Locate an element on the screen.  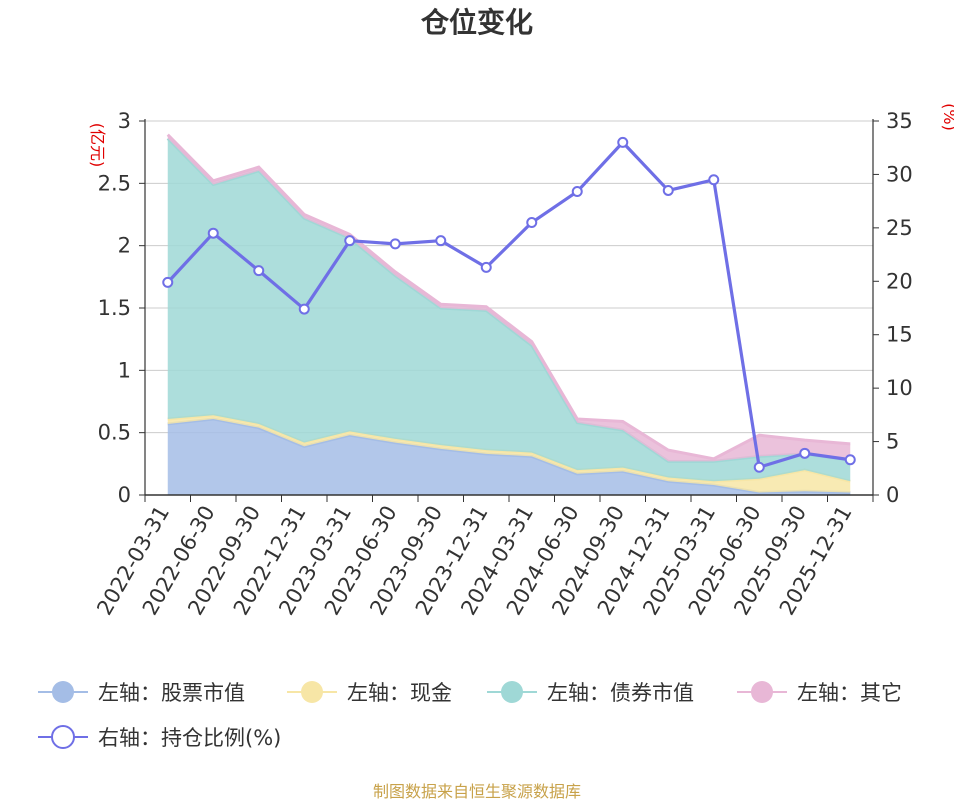
legend-item-4: 左轴：其它 is located at coordinates (819, 693).